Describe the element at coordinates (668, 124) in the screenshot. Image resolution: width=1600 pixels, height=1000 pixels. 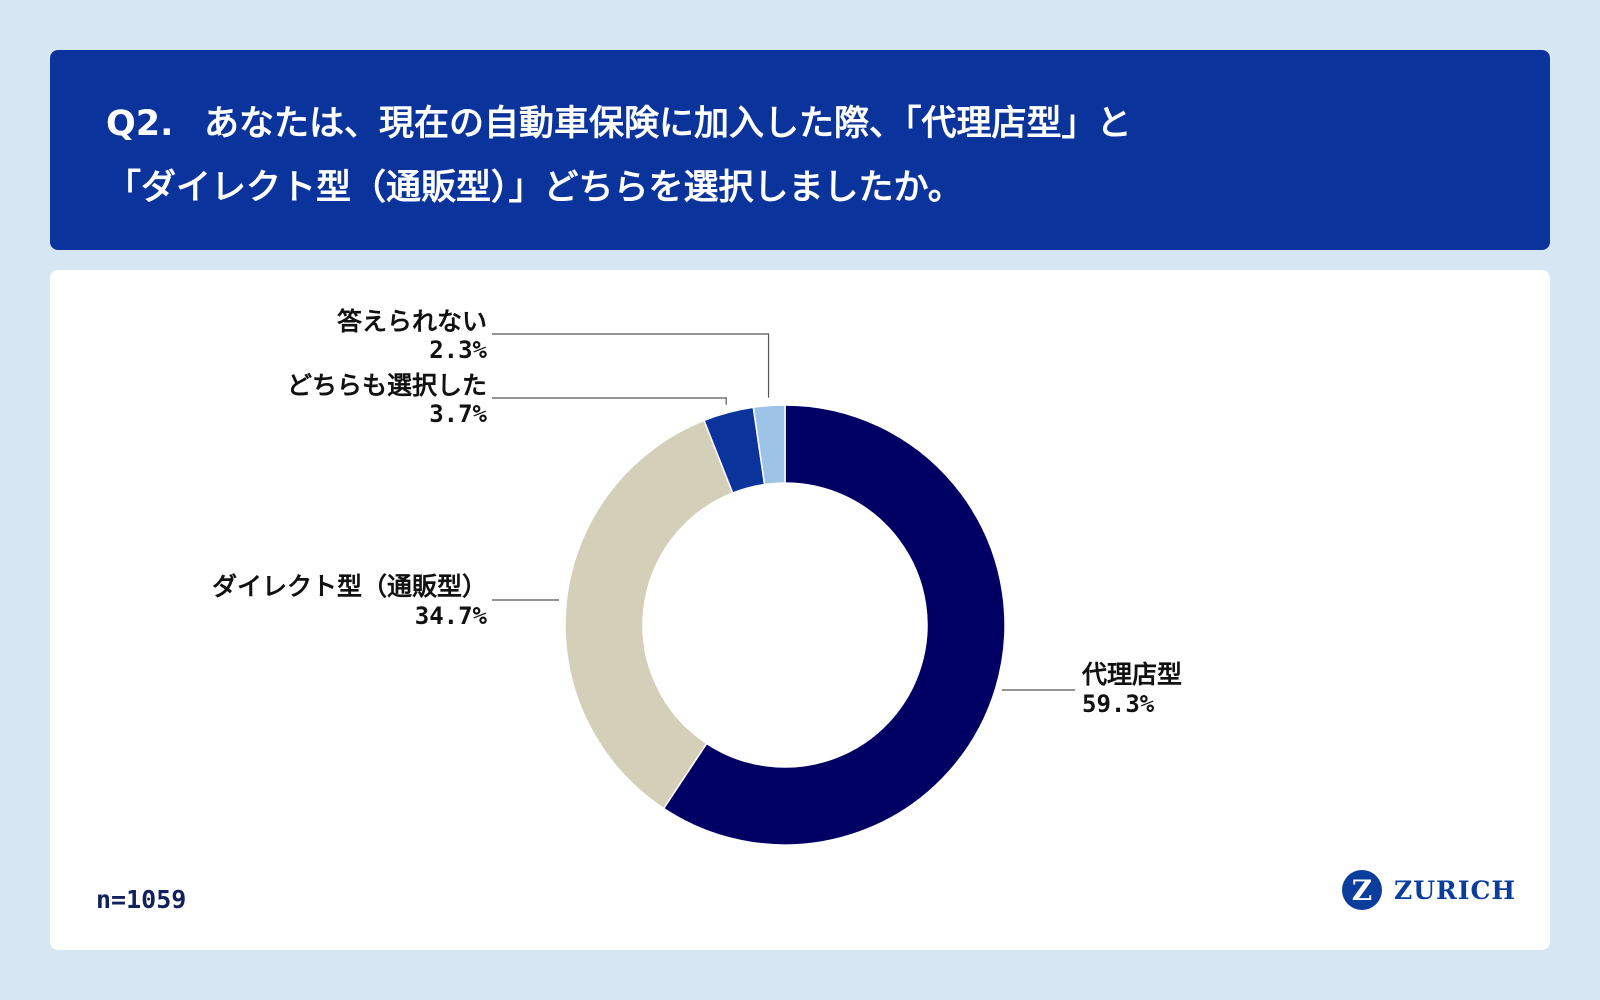
I see `question-text-line1: あなたは、現在の自動車保険に加入した際、「代理店型」と` at that location.